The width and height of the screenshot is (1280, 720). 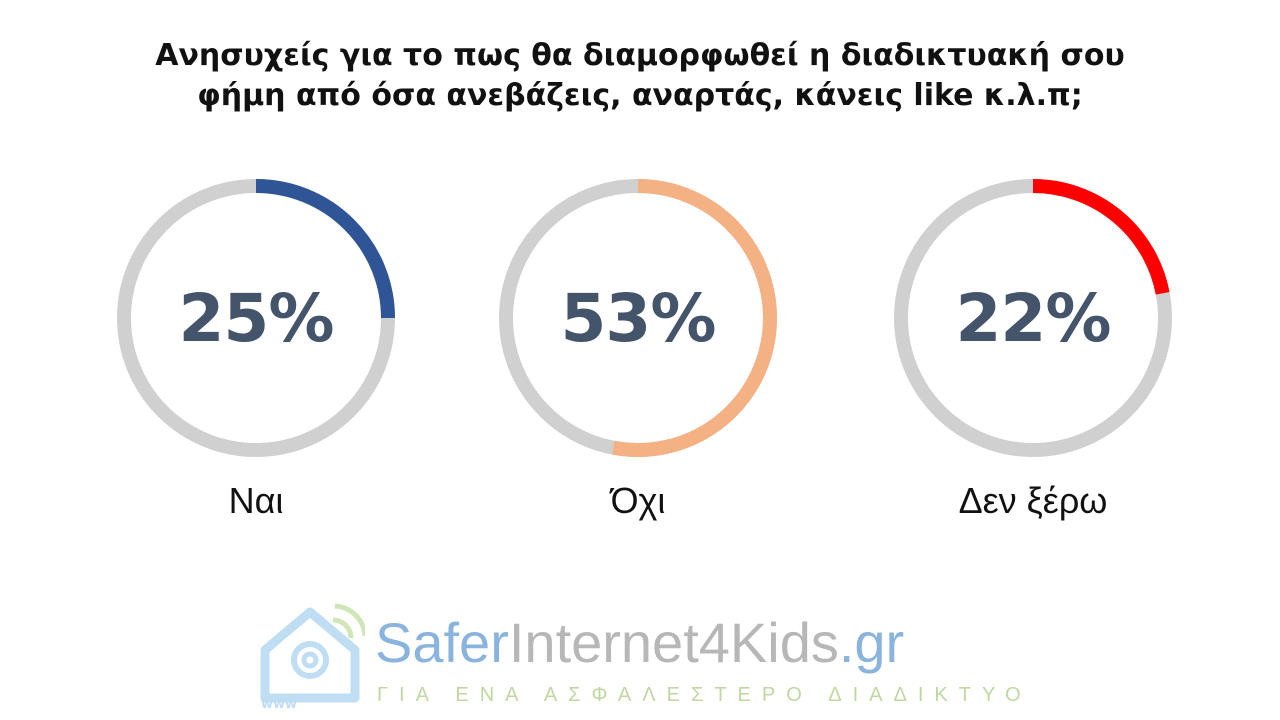 I want to click on logo-text: SaferInternet4Kids.gr, so click(x=639, y=642).